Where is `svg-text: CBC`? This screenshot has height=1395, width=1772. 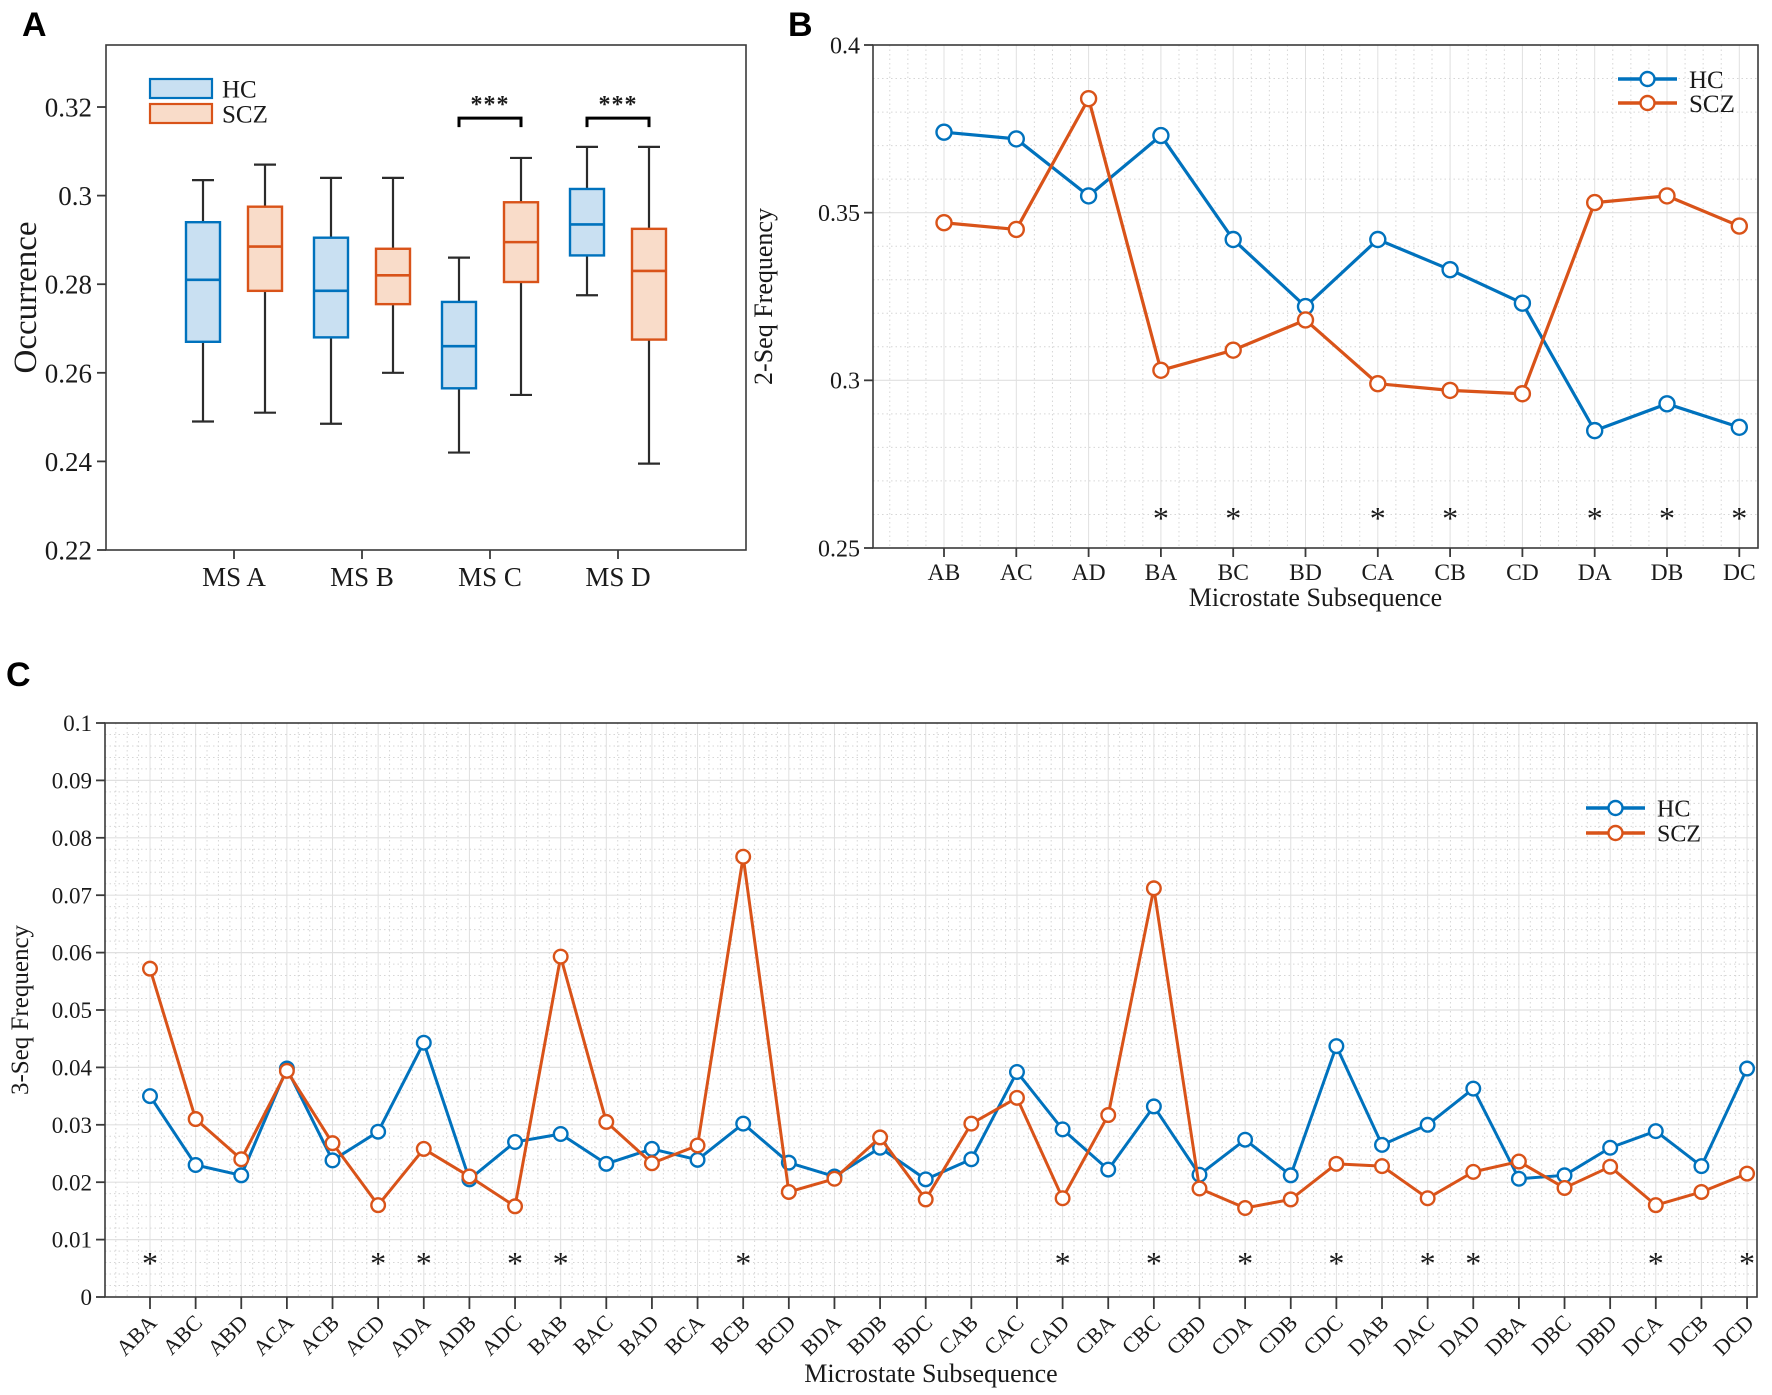
svg-text: CBC is located at coordinates (1141, 1334).